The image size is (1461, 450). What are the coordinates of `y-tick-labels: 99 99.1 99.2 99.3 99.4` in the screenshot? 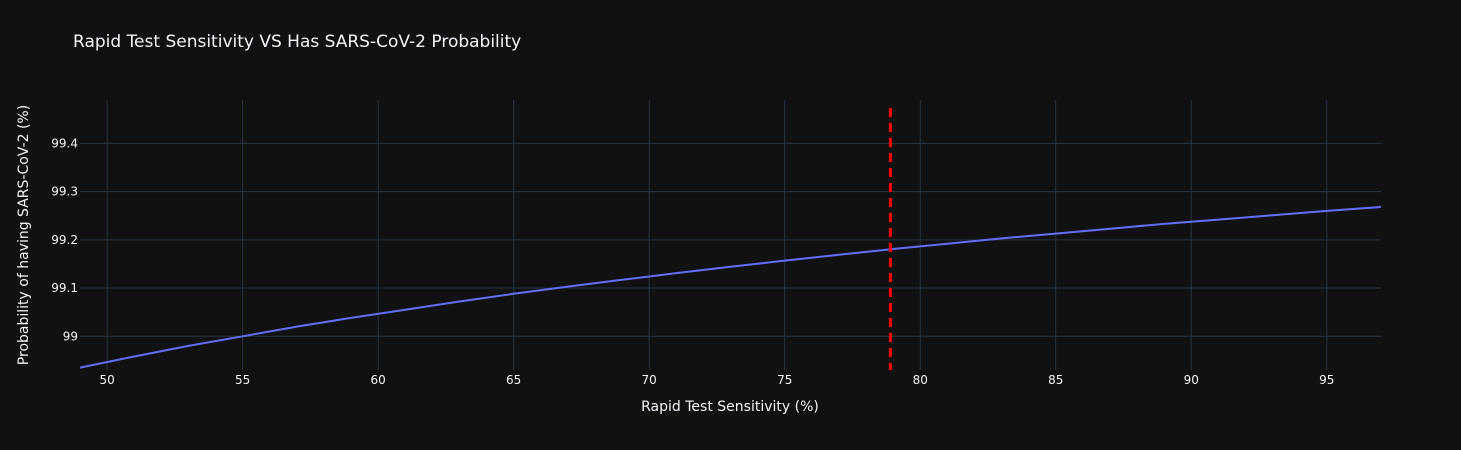 It's located at (64, 239).